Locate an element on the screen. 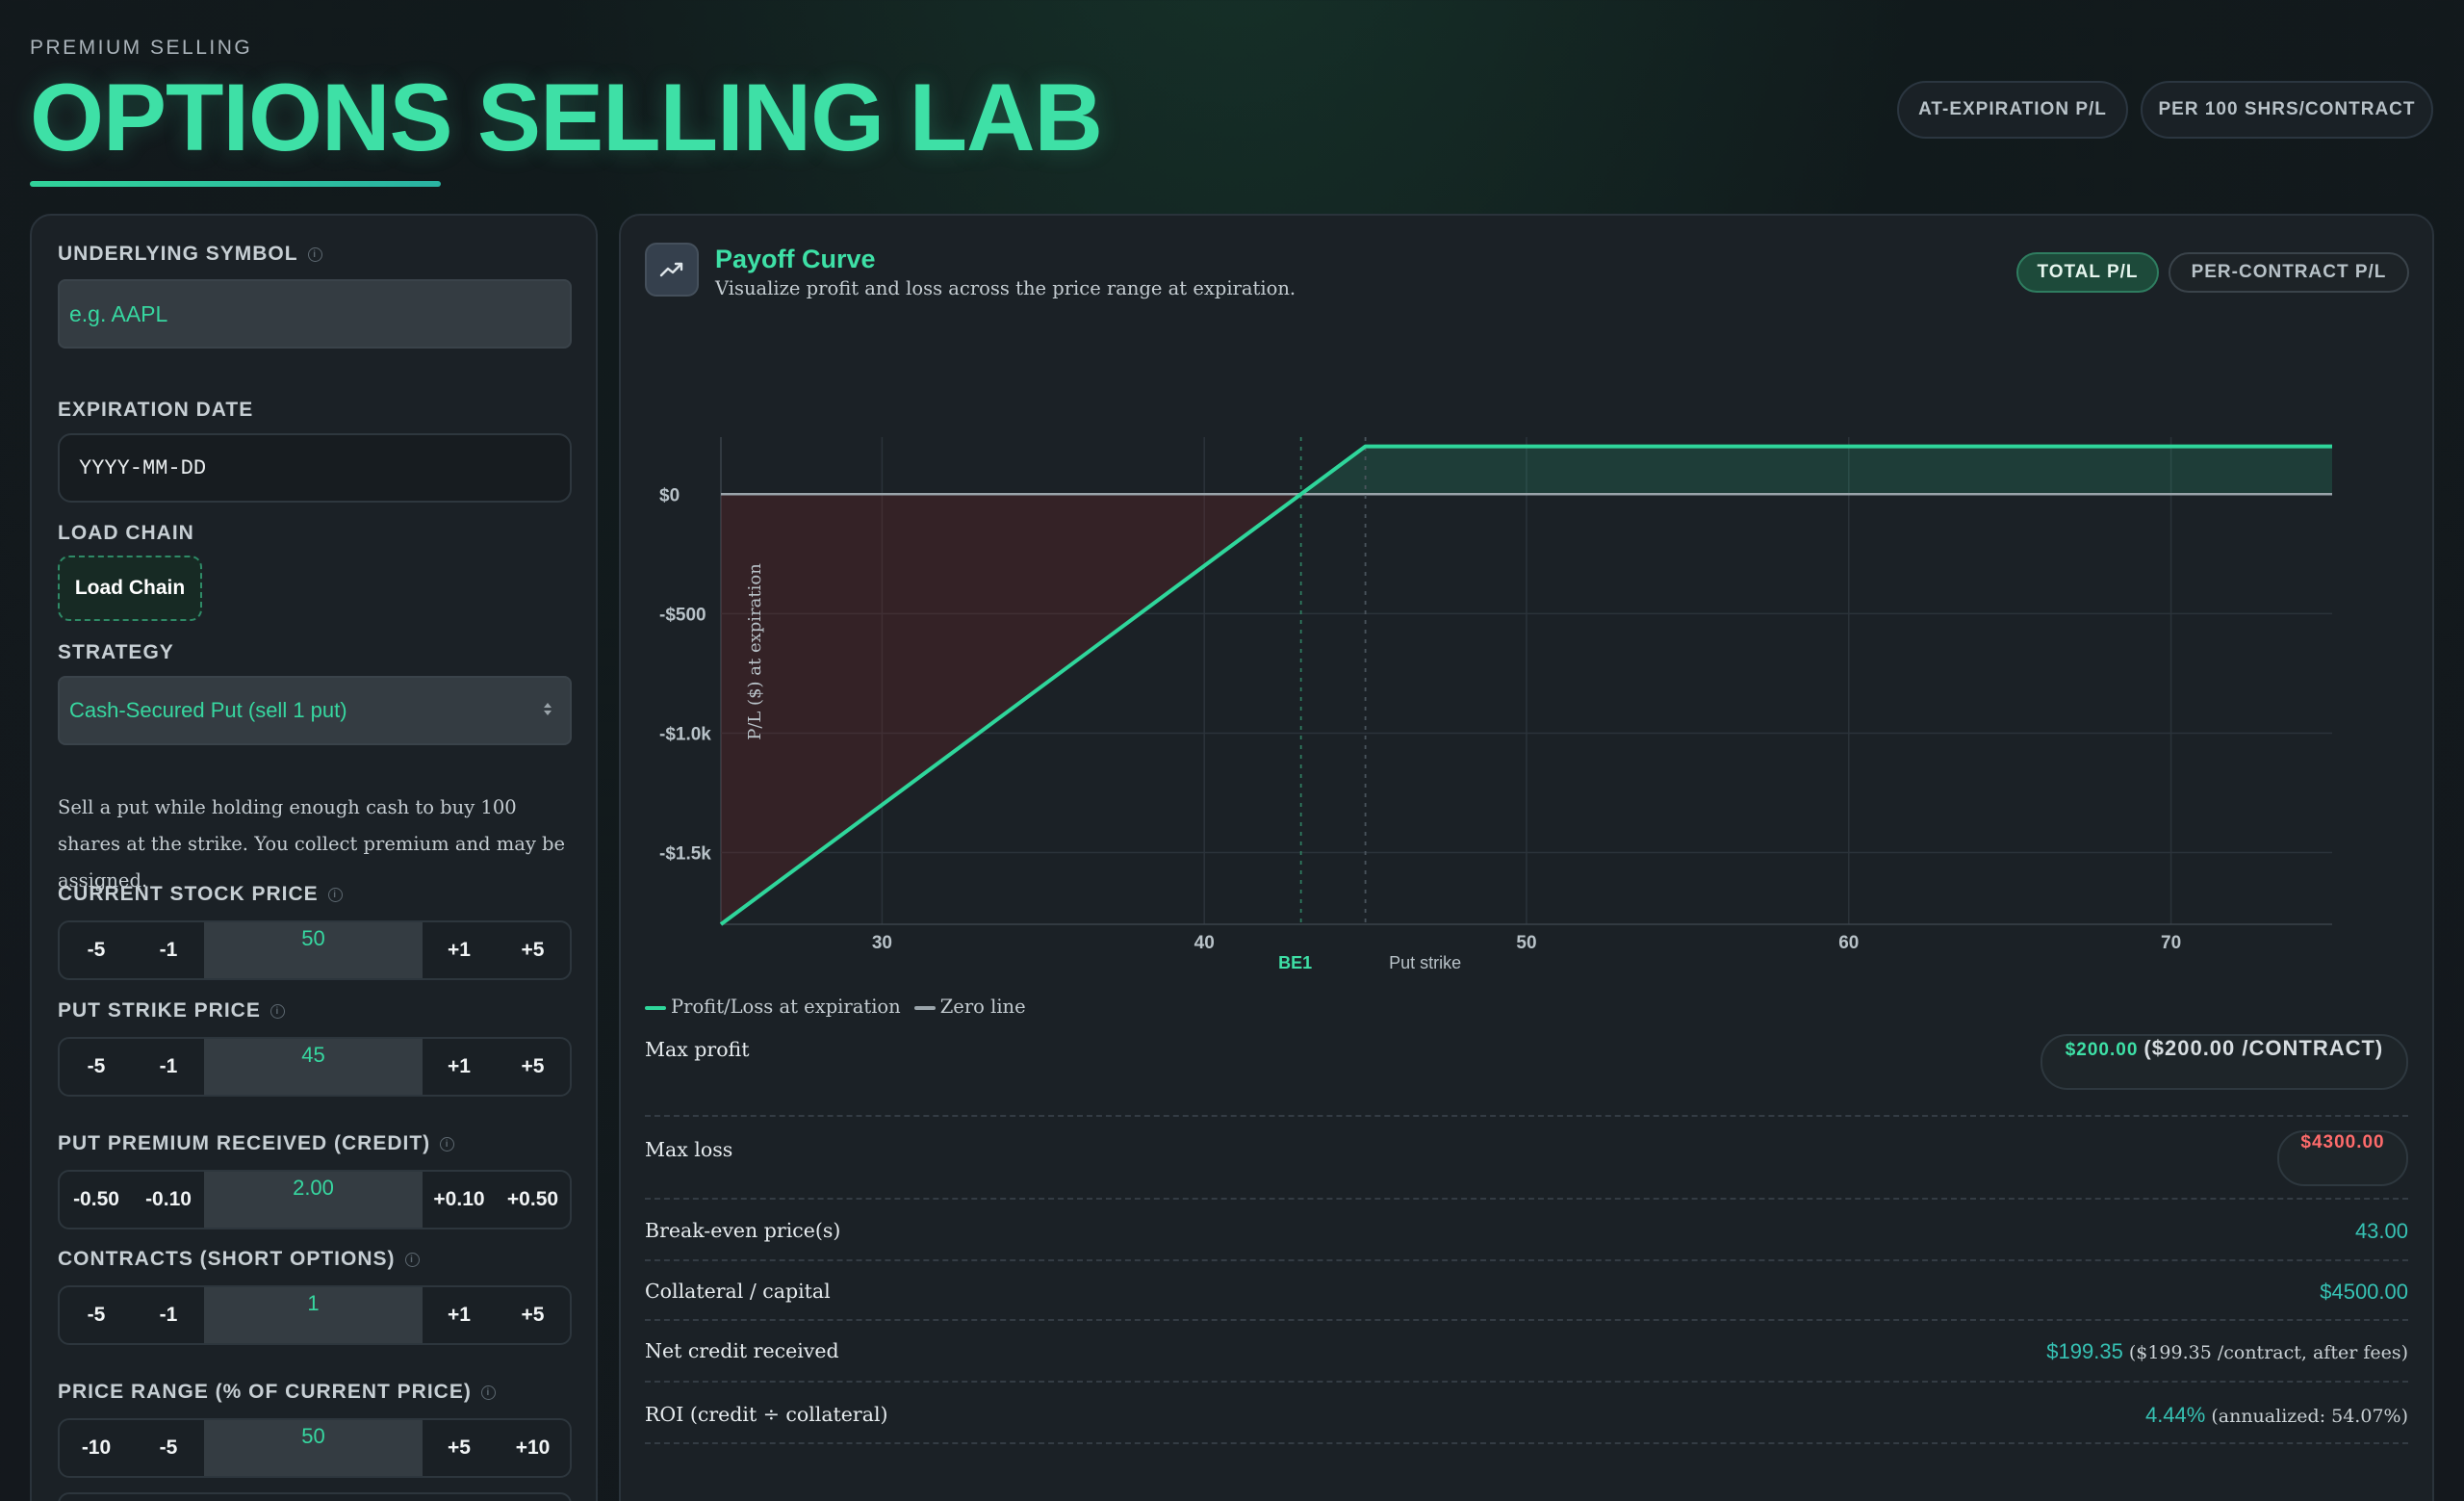 The image size is (2464, 1501). y-axis-title: P/L ($) at expiration is located at coordinates (755, 651).